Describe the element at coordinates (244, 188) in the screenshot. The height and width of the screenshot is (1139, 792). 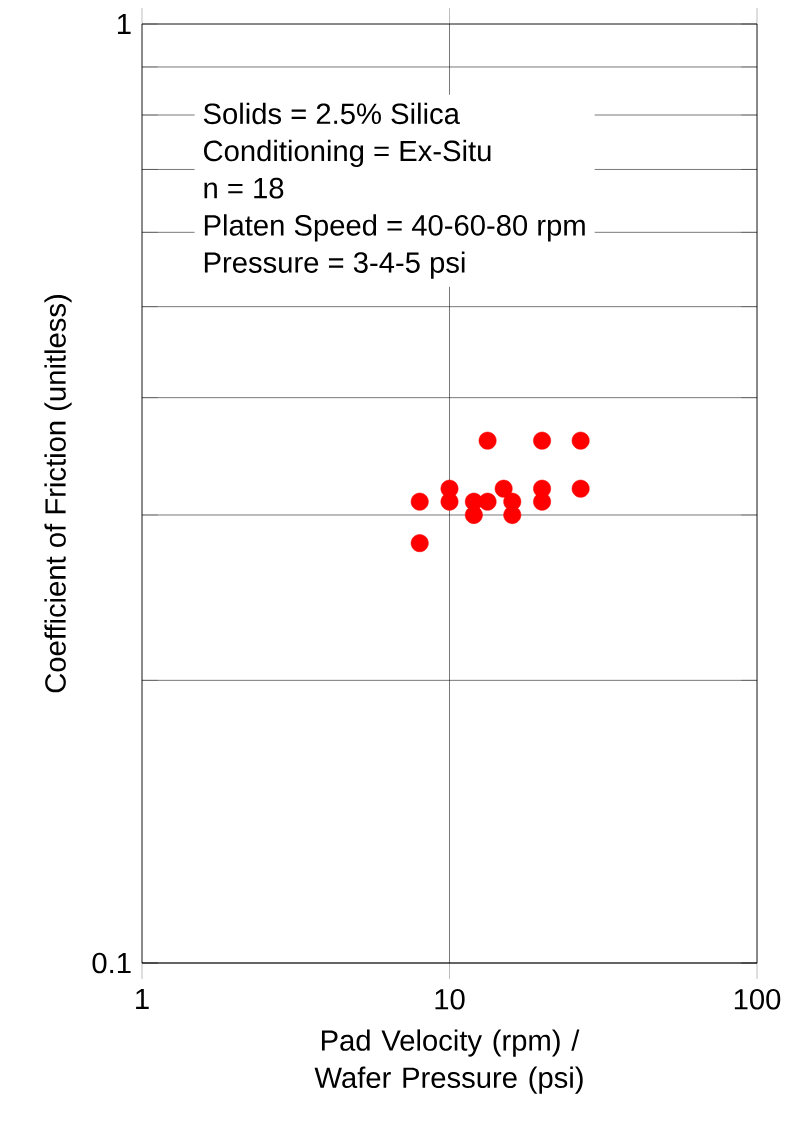
I see `annotation: n = 18` at that location.